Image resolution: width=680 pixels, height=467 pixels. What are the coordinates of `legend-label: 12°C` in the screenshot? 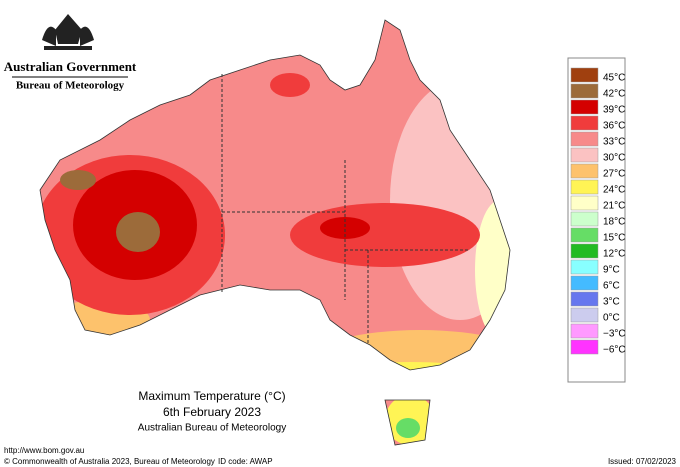 It's located at (614, 254).